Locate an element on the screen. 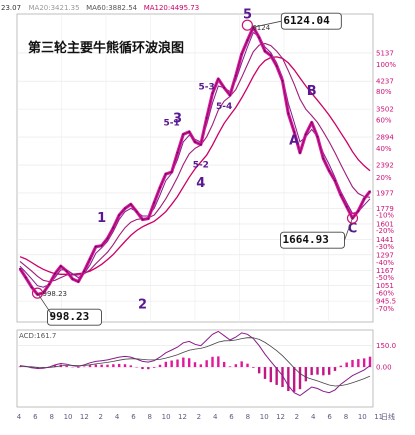  wave-label: B is located at coordinates (312, 91).